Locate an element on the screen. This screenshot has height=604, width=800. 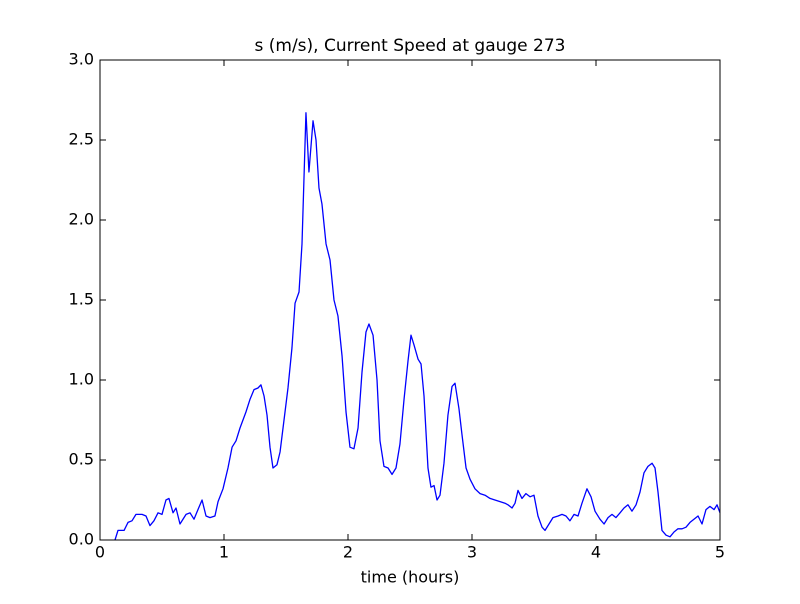
x-axis-label: time (hours) is located at coordinates (410, 577).